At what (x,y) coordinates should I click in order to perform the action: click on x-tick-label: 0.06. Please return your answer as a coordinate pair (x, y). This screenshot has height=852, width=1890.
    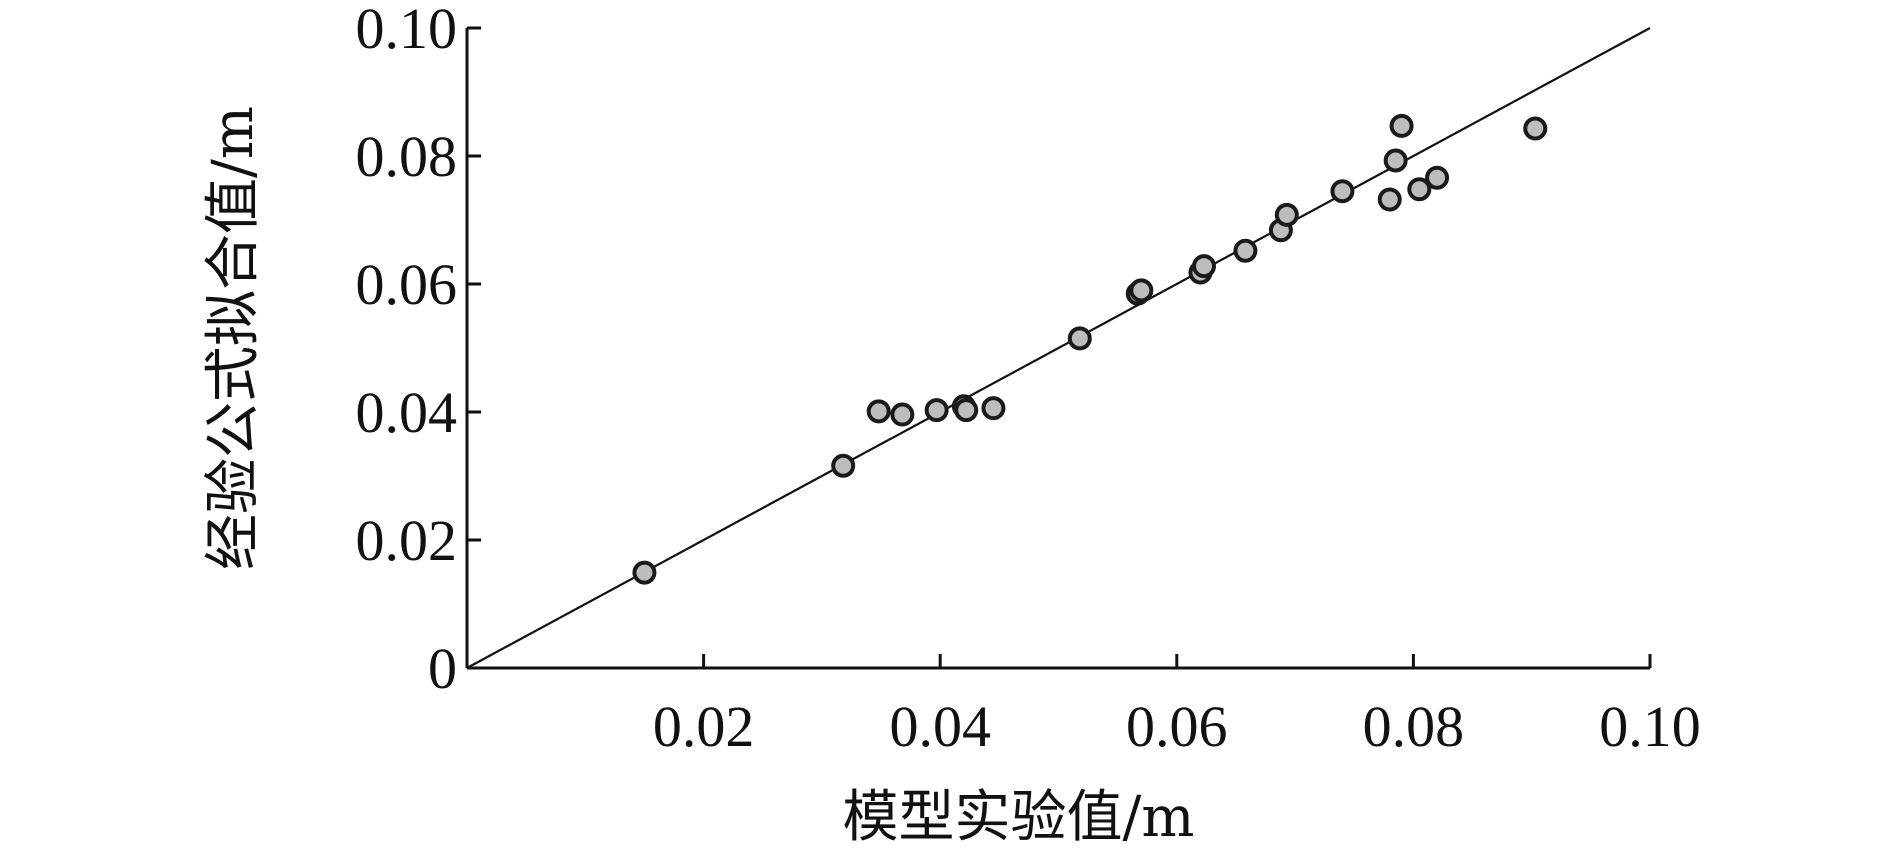
    Looking at the image, I should click on (1177, 726).